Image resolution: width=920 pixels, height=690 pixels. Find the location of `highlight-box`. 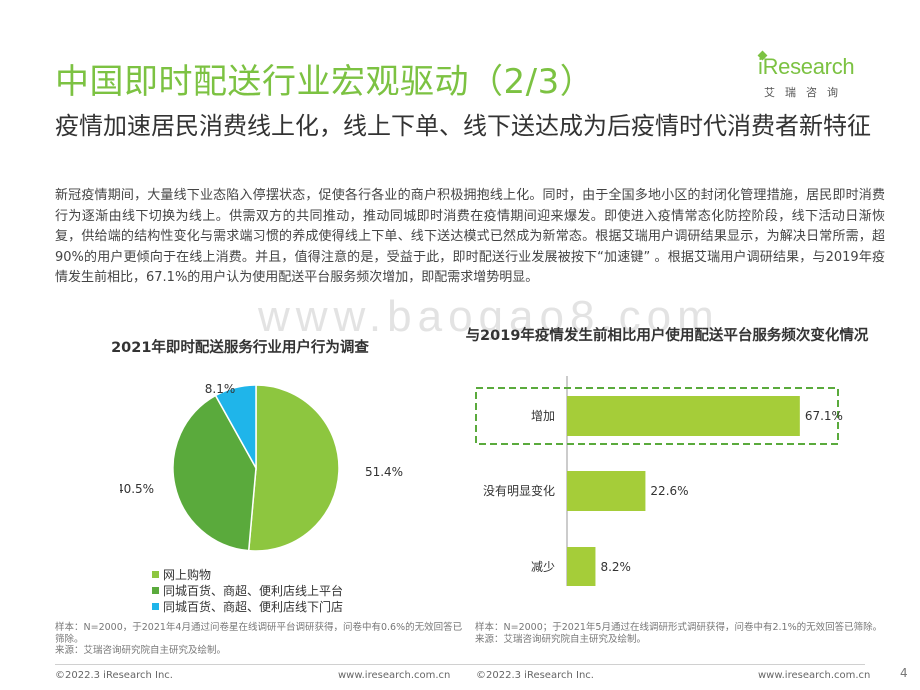

highlight-box is located at coordinates (657, 416).